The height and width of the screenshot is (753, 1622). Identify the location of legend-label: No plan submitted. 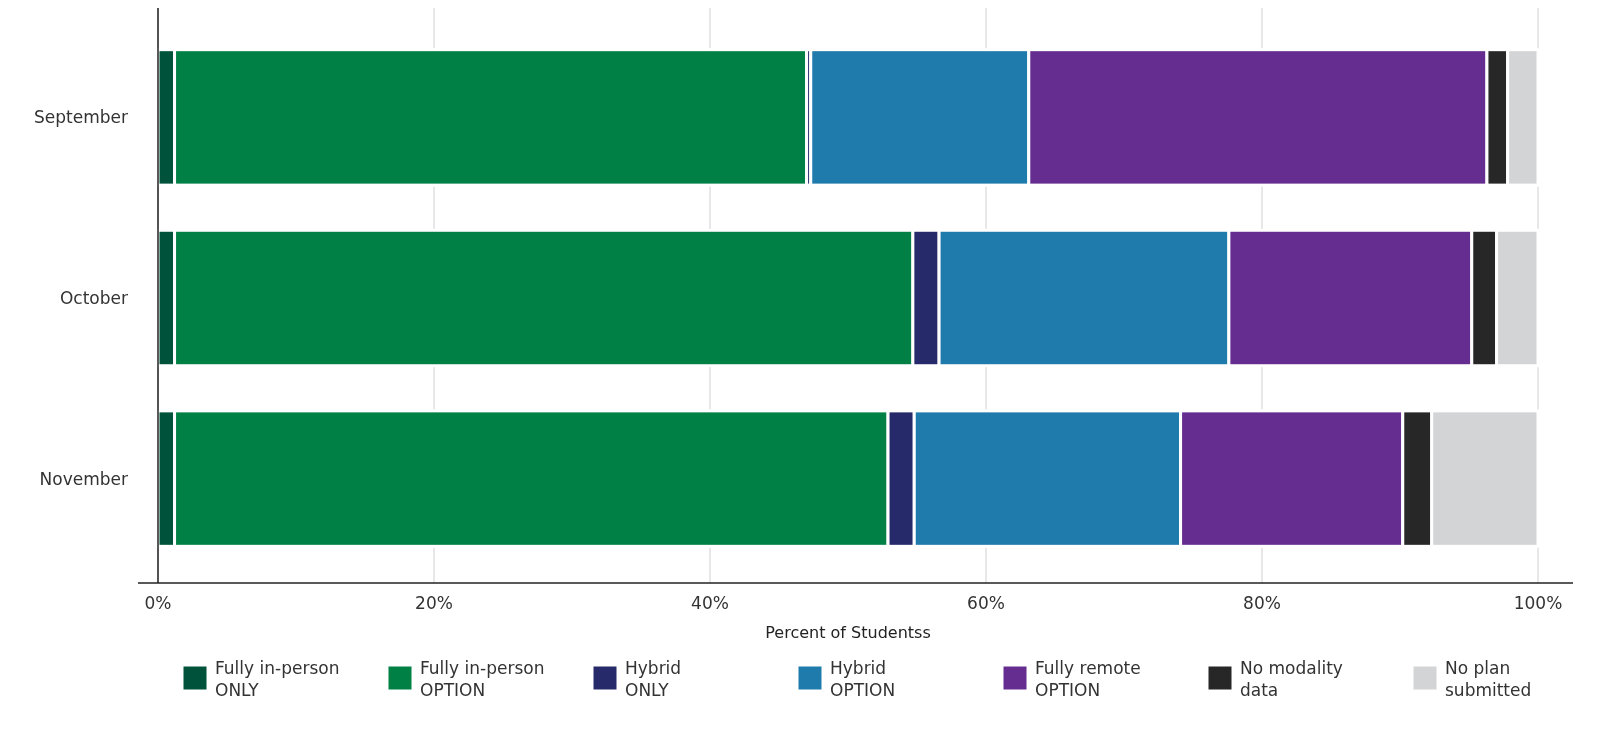
(1488, 679).